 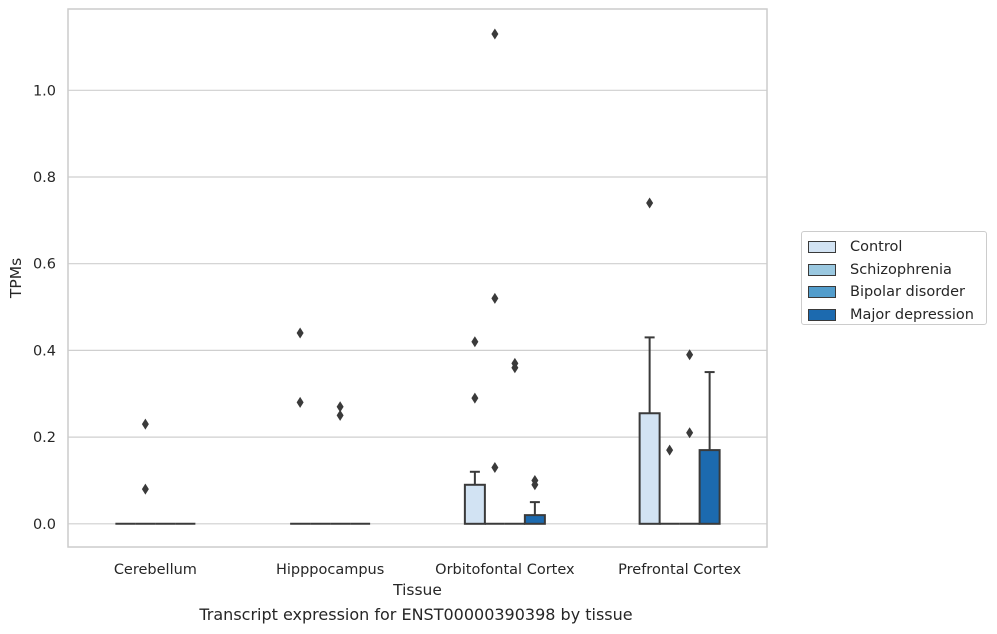 What do you see at coordinates (417, 590) in the screenshot?
I see `x-axis-label: Tissue` at bounding box center [417, 590].